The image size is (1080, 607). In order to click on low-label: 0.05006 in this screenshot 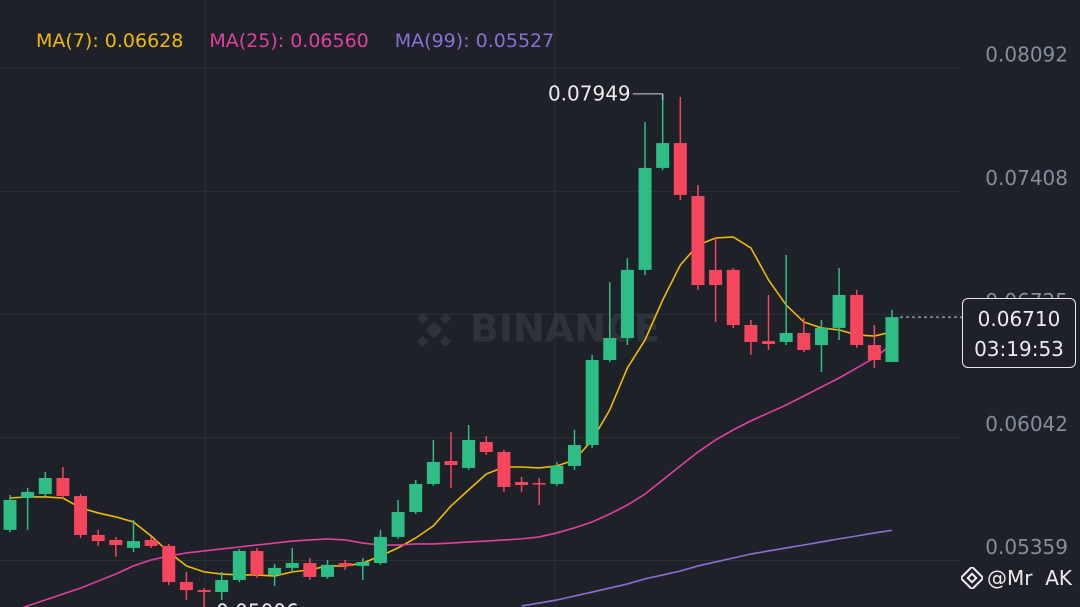, I will do `click(257, 603)`.